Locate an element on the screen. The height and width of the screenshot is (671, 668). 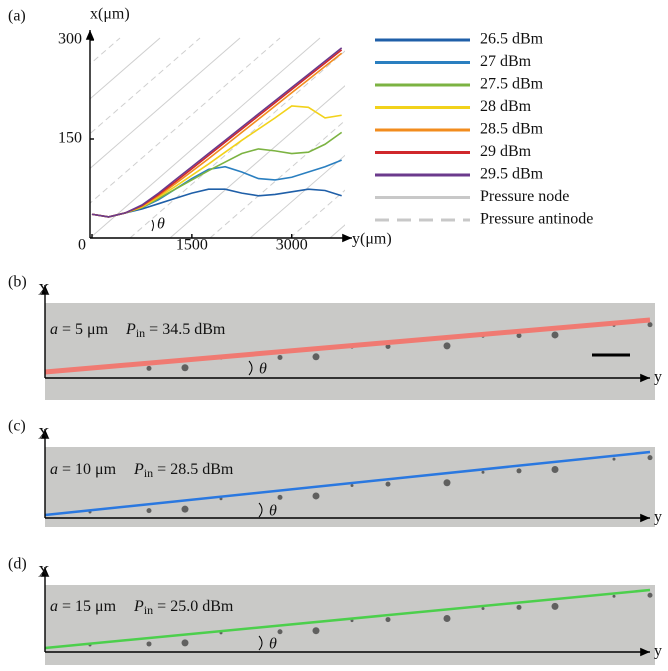
power: = 28.5 dBm is located at coordinates (193, 469).